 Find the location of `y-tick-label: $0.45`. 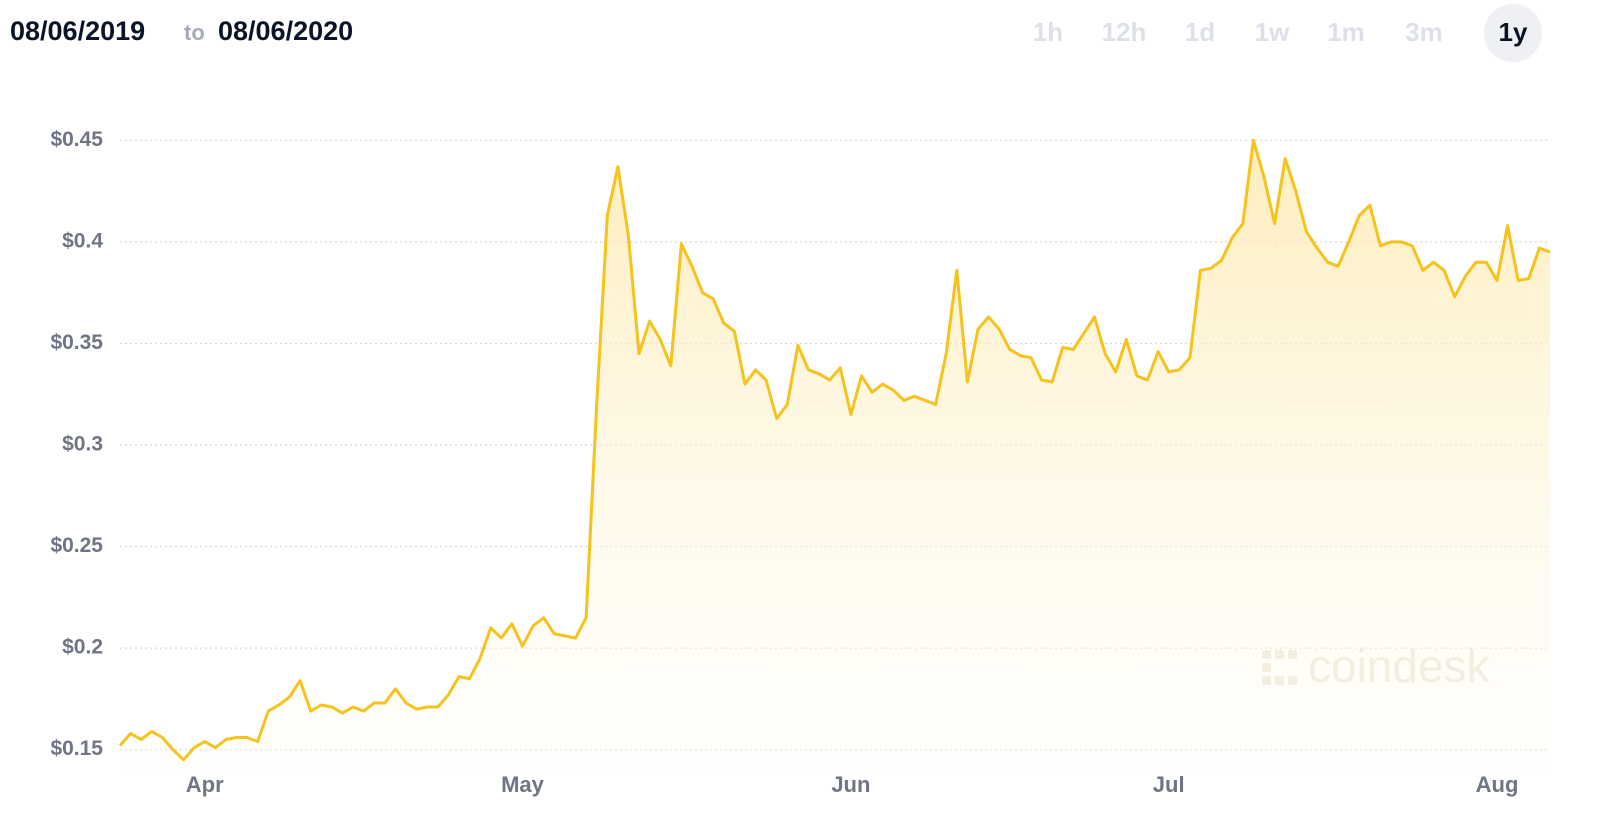

y-tick-label: $0.45 is located at coordinates (76, 139).